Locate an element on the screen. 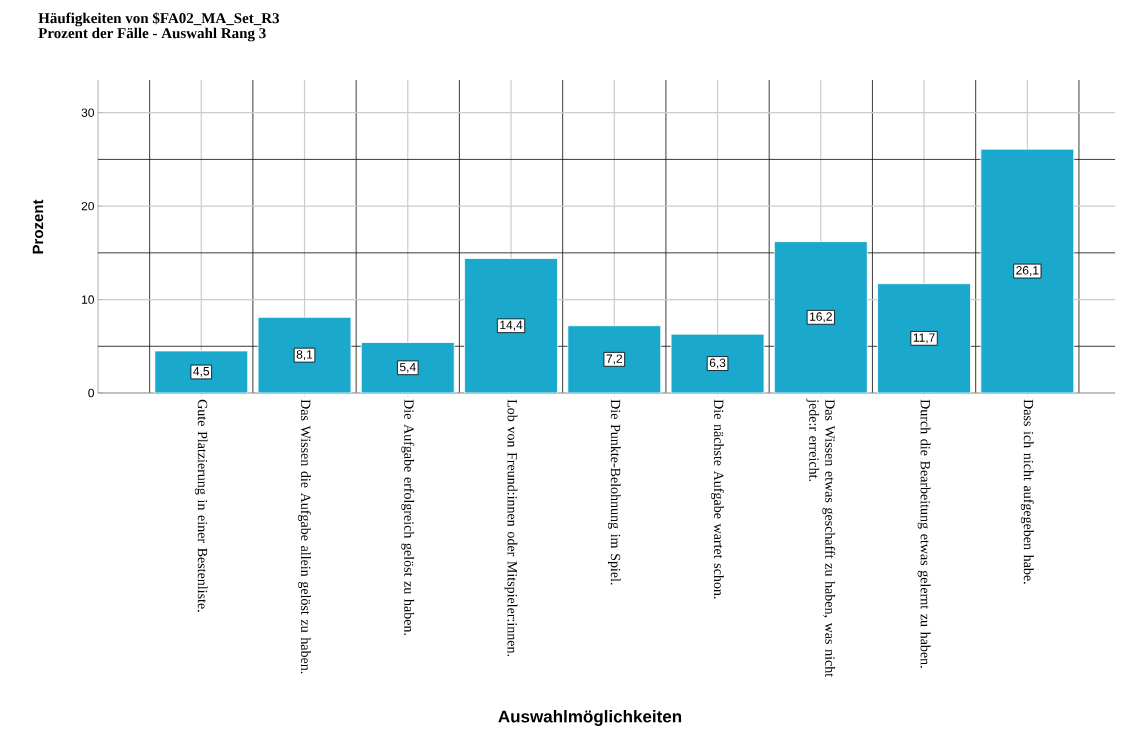 The image size is (1126, 731). x-tick-label: Das Wissen etwas geschafft zu haben, was nicht jede:r erreicht. is located at coordinates (821, 538).